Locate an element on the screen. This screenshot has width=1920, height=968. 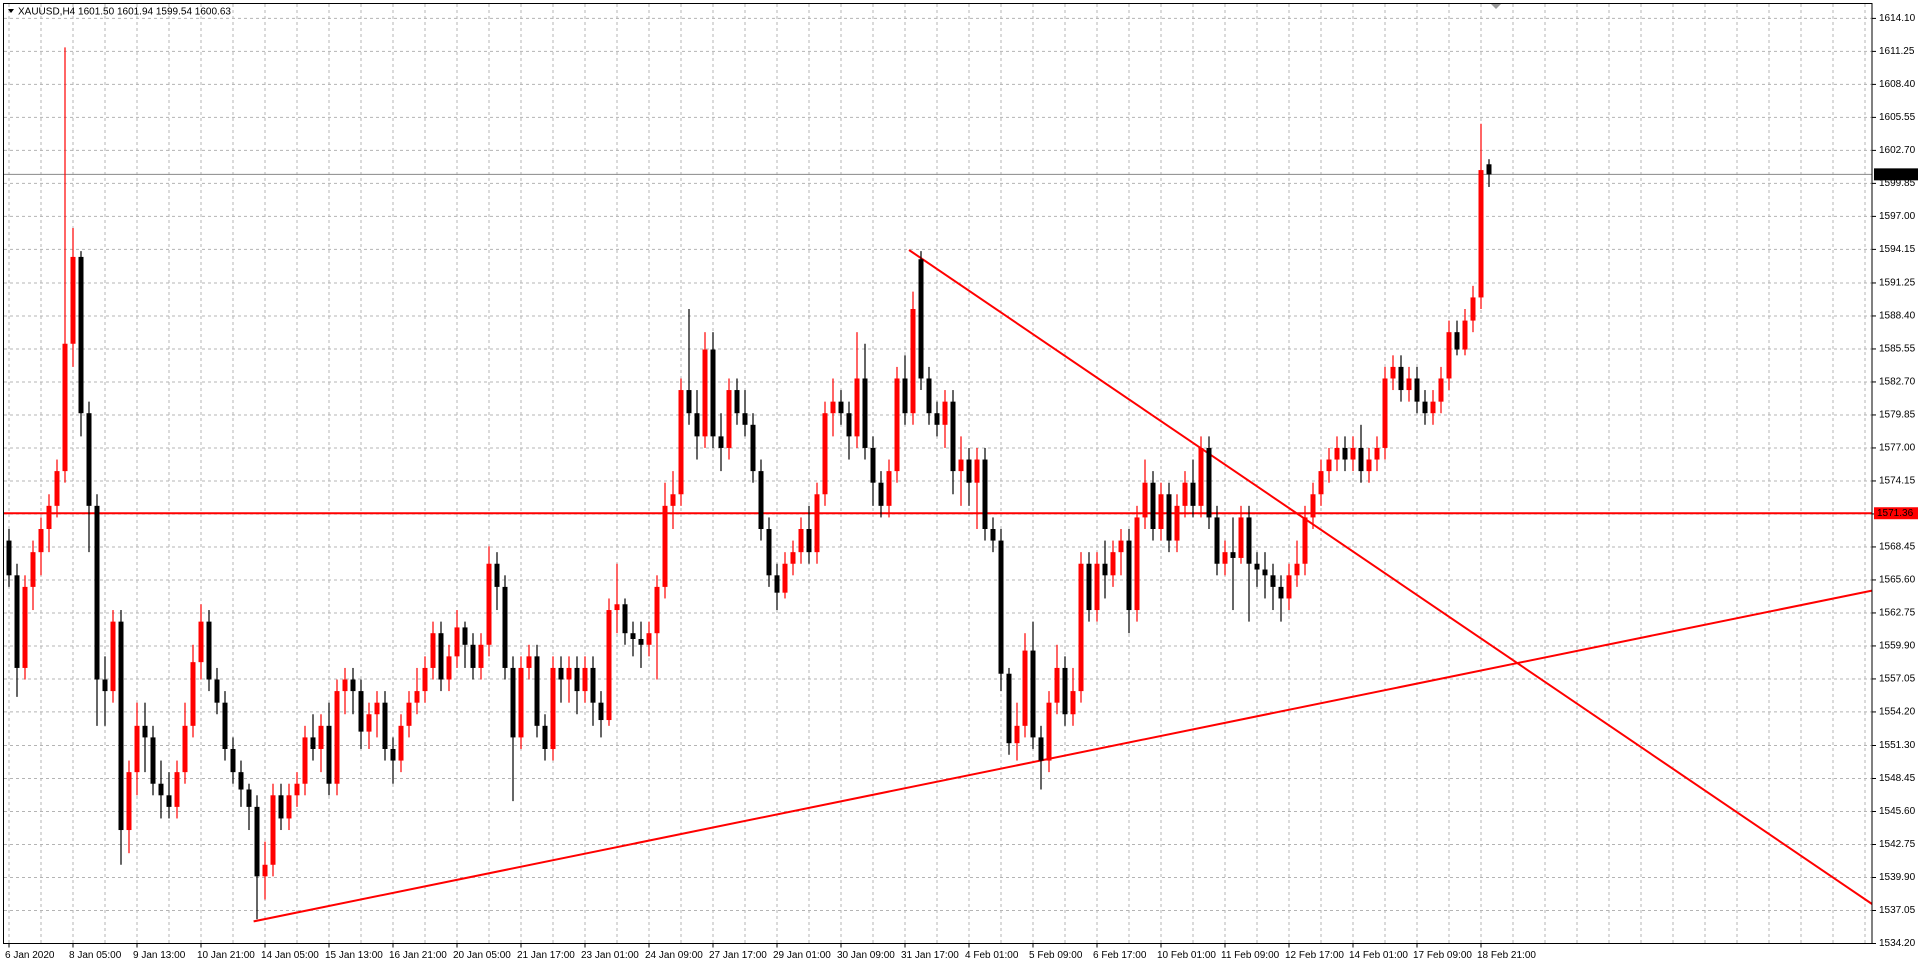
x-tick-label: 14 Jan 05:00 is located at coordinates (290, 955).